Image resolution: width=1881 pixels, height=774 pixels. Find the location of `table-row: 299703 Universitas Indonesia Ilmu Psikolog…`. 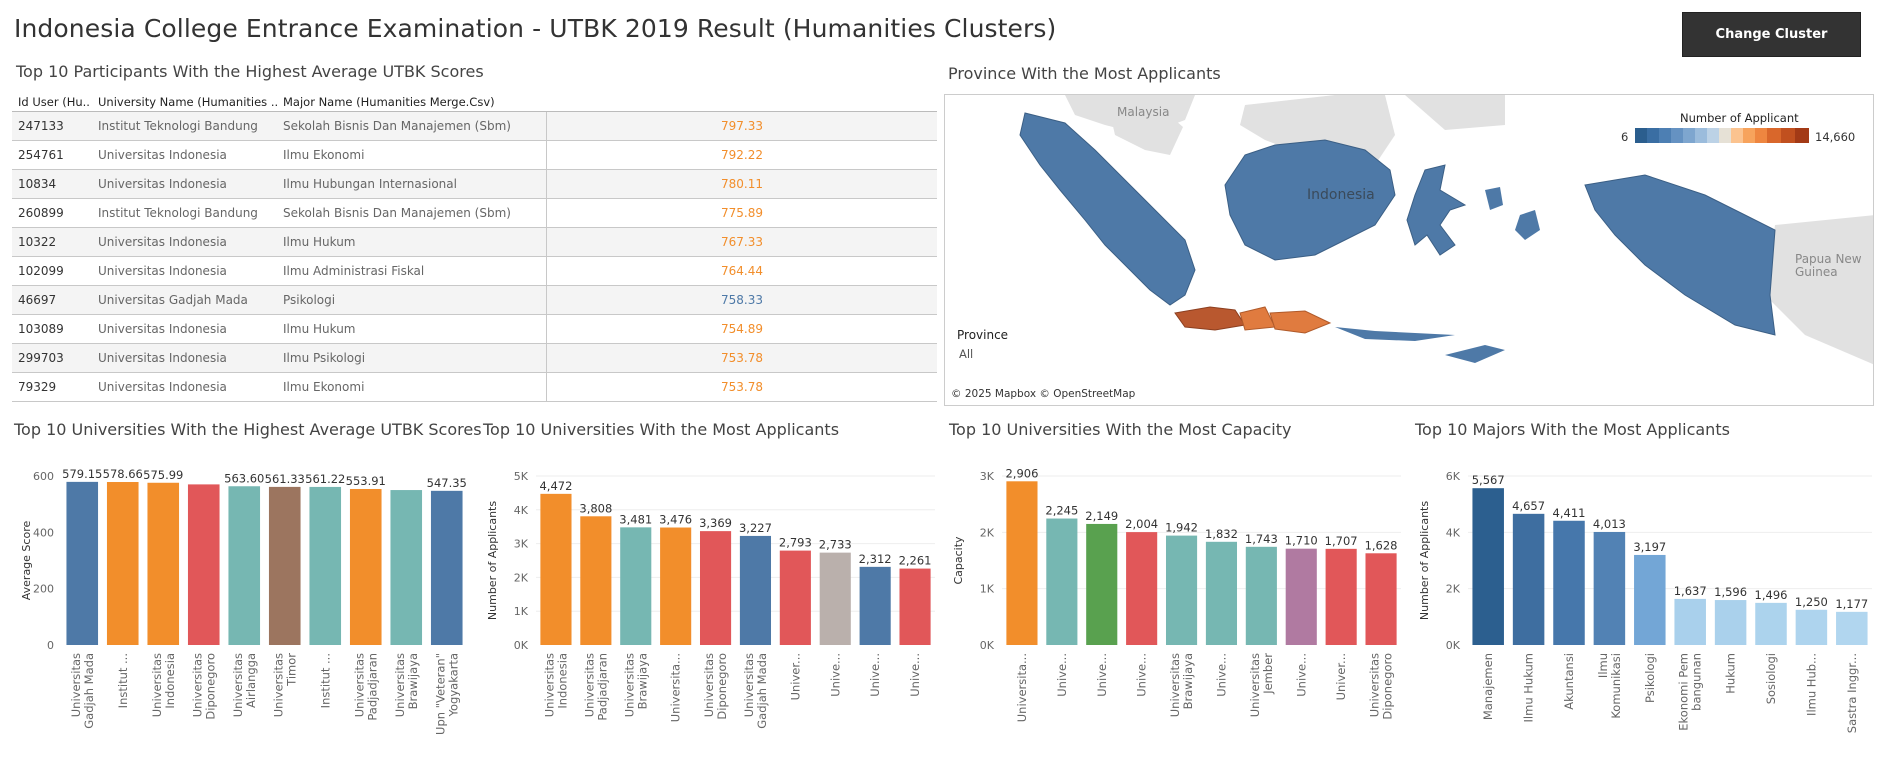

table-row: 299703 Universitas Indonesia Ilmu Psikolog… is located at coordinates (474, 358).